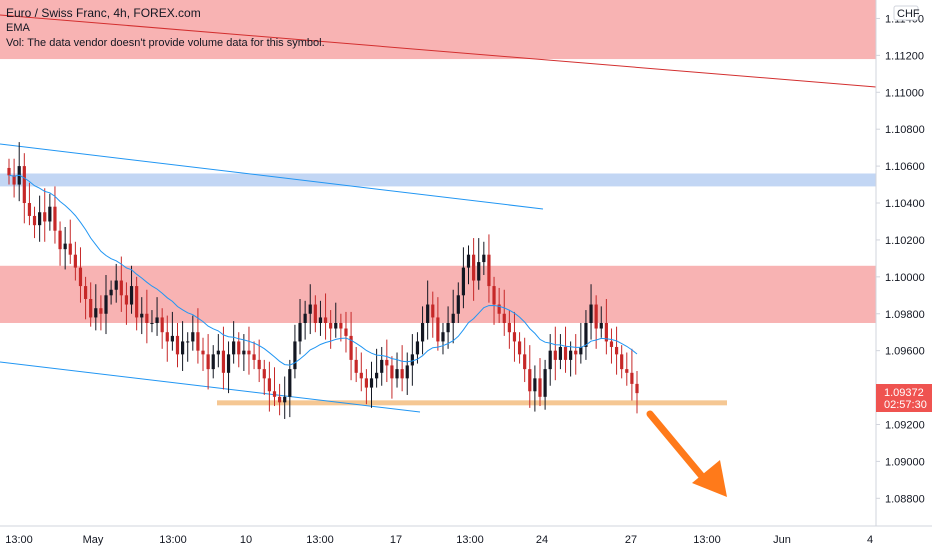 The width and height of the screenshot is (932, 550). I want to click on time-tick-label: 13:00, so click(707, 540).